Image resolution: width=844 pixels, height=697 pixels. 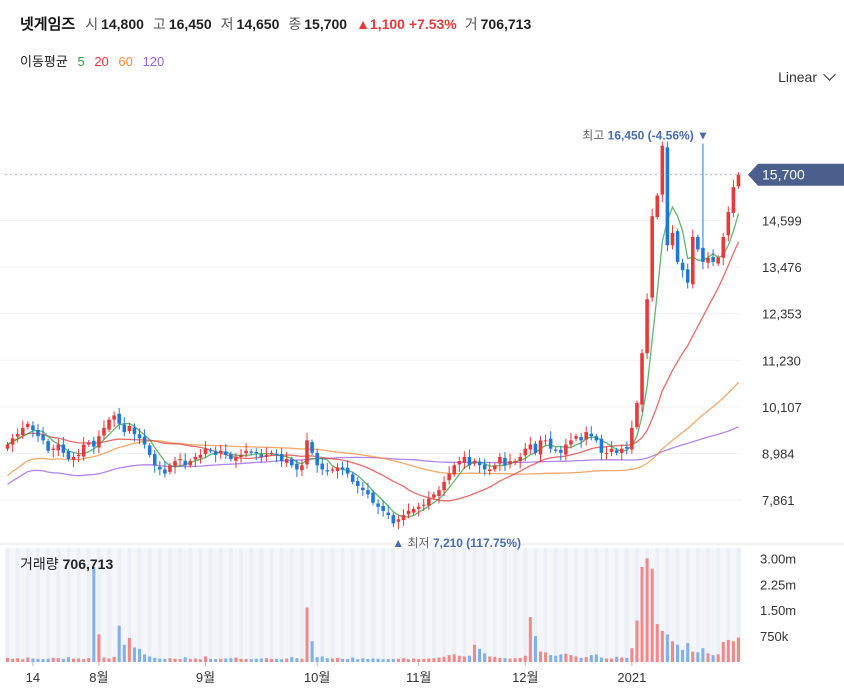 What do you see at coordinates (39, 564) in the screenshot?
I see `volume-title-label: 거래량` at bounding box center [39, 564].